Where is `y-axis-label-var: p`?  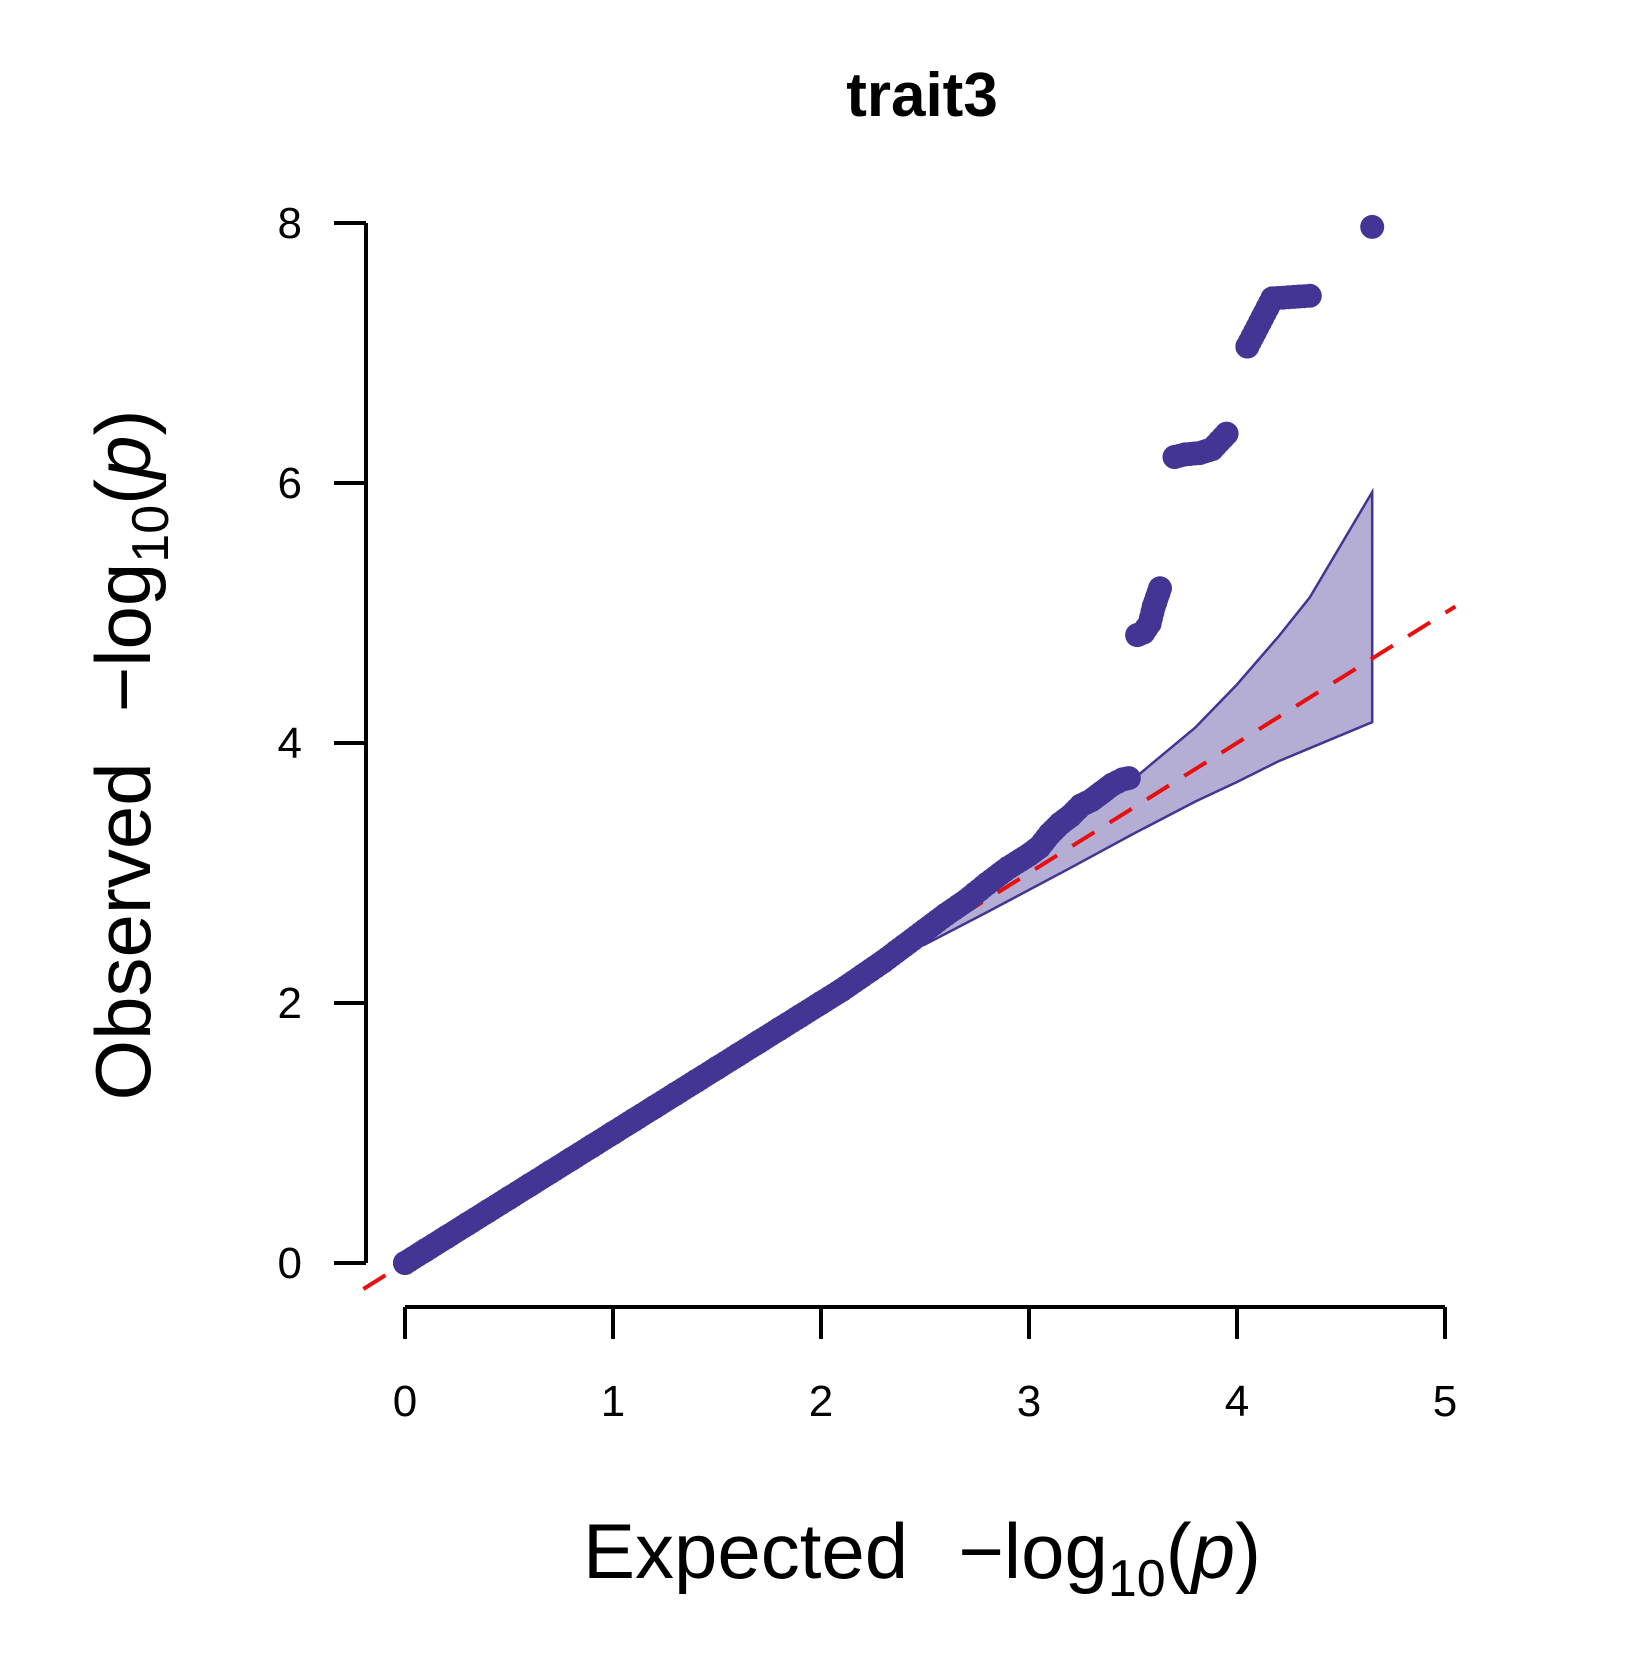
y-axis-label-var: p is located at coordinates (123, 457).